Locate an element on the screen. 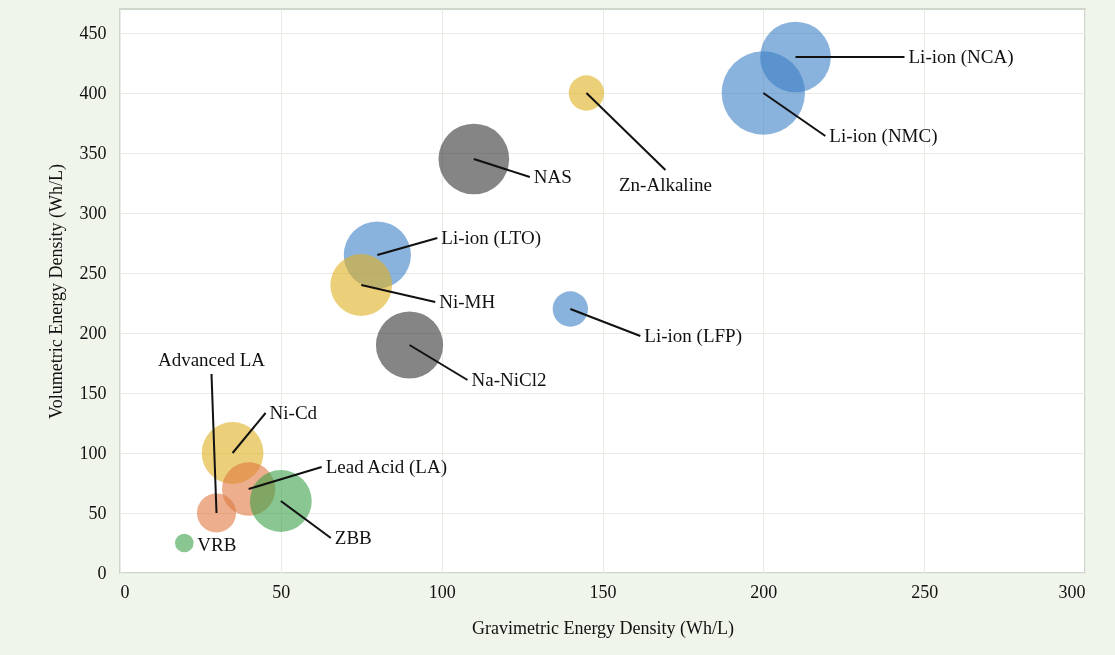 Image resolution: width=1115 pixels, height=655 pixels. x-tick-label: 50 is located at coordinates (281, 591).